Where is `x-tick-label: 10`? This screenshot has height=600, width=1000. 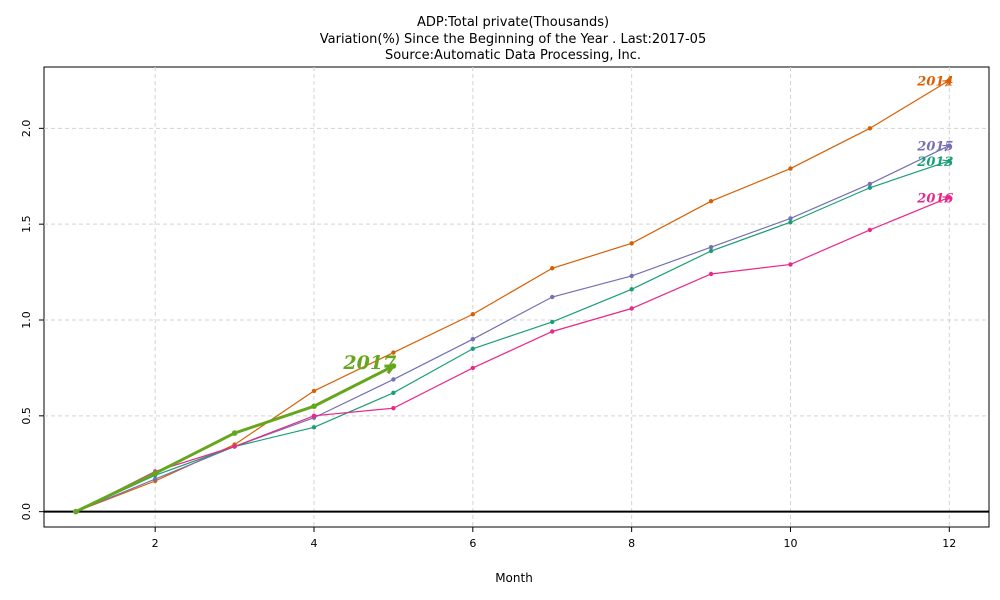
x-tick-label: 10 is located at coordinates (790, 543).